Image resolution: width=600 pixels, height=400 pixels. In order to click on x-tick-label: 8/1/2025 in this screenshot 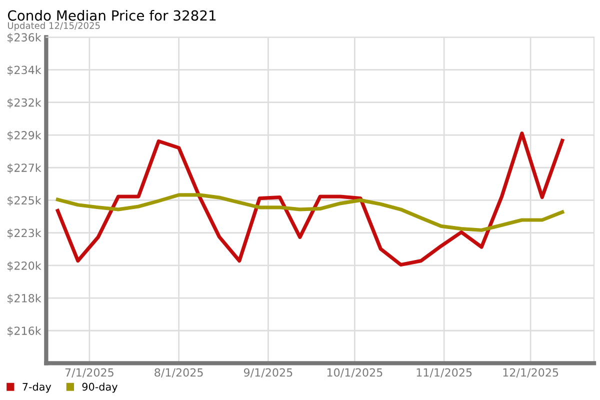, I will do `click(178, 373)`.